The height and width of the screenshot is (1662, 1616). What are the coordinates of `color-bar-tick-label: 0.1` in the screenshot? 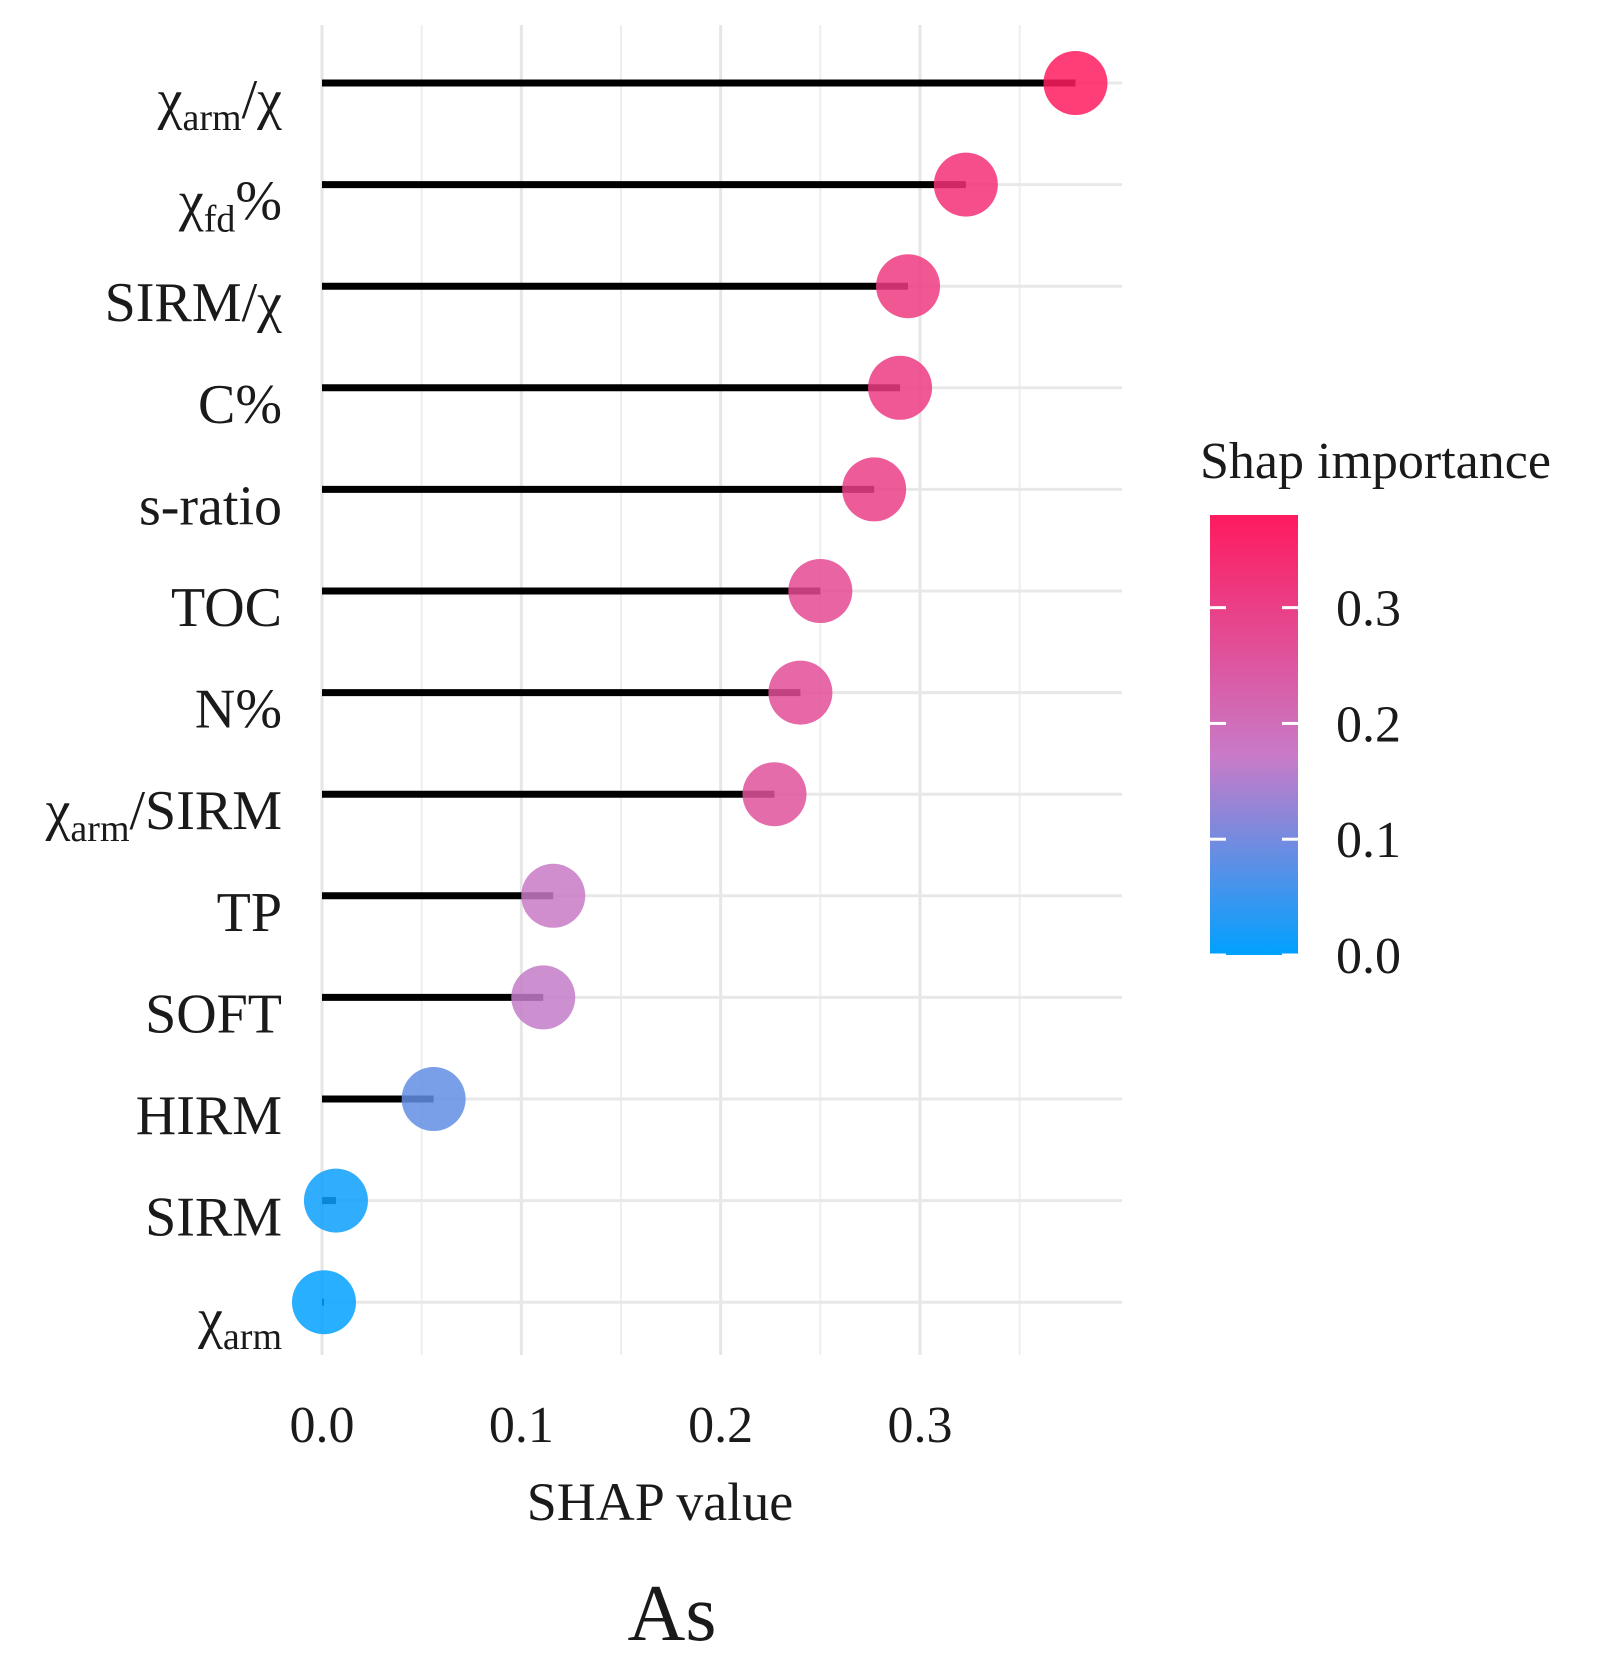 It's located at (1368, 840).